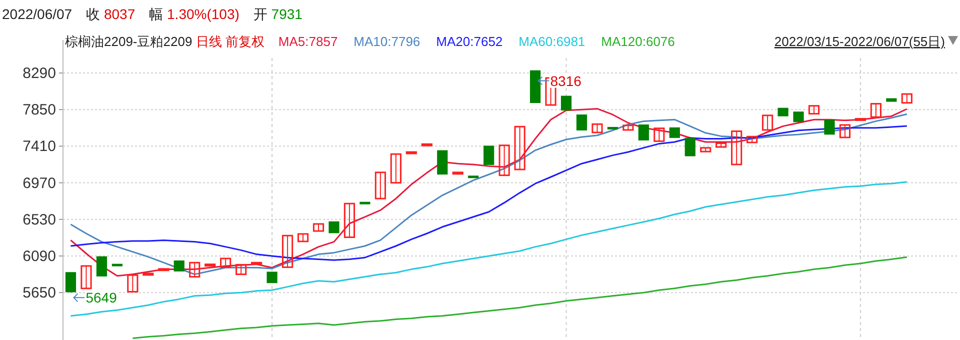 The height and width of the screenshot is (340, 960). I want to click on text: MA20:7652, so click(469, 41).